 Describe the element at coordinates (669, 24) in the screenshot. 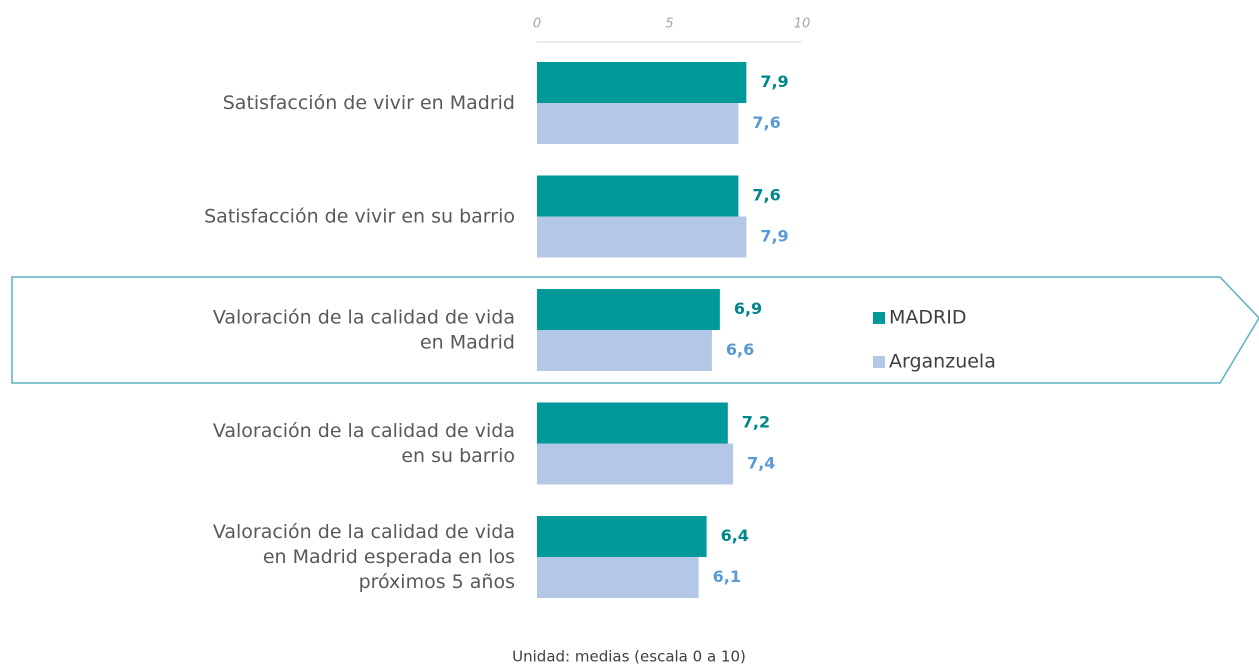

I see `x-tick-label: 5` at that location.